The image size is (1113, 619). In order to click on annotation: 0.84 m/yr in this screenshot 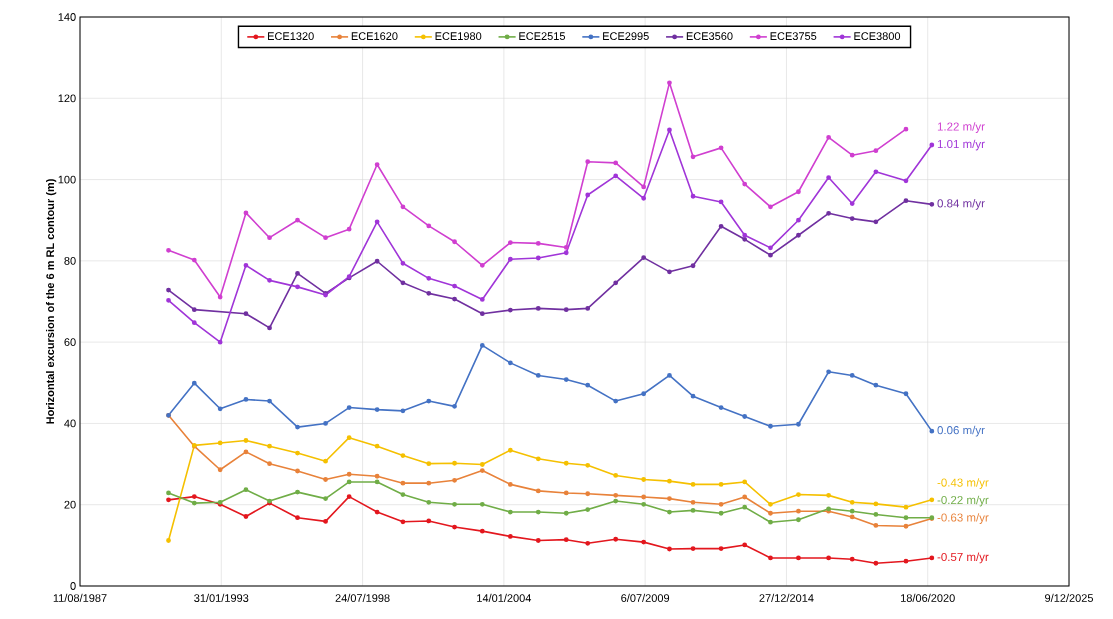, I will do `click(961, 204)`.